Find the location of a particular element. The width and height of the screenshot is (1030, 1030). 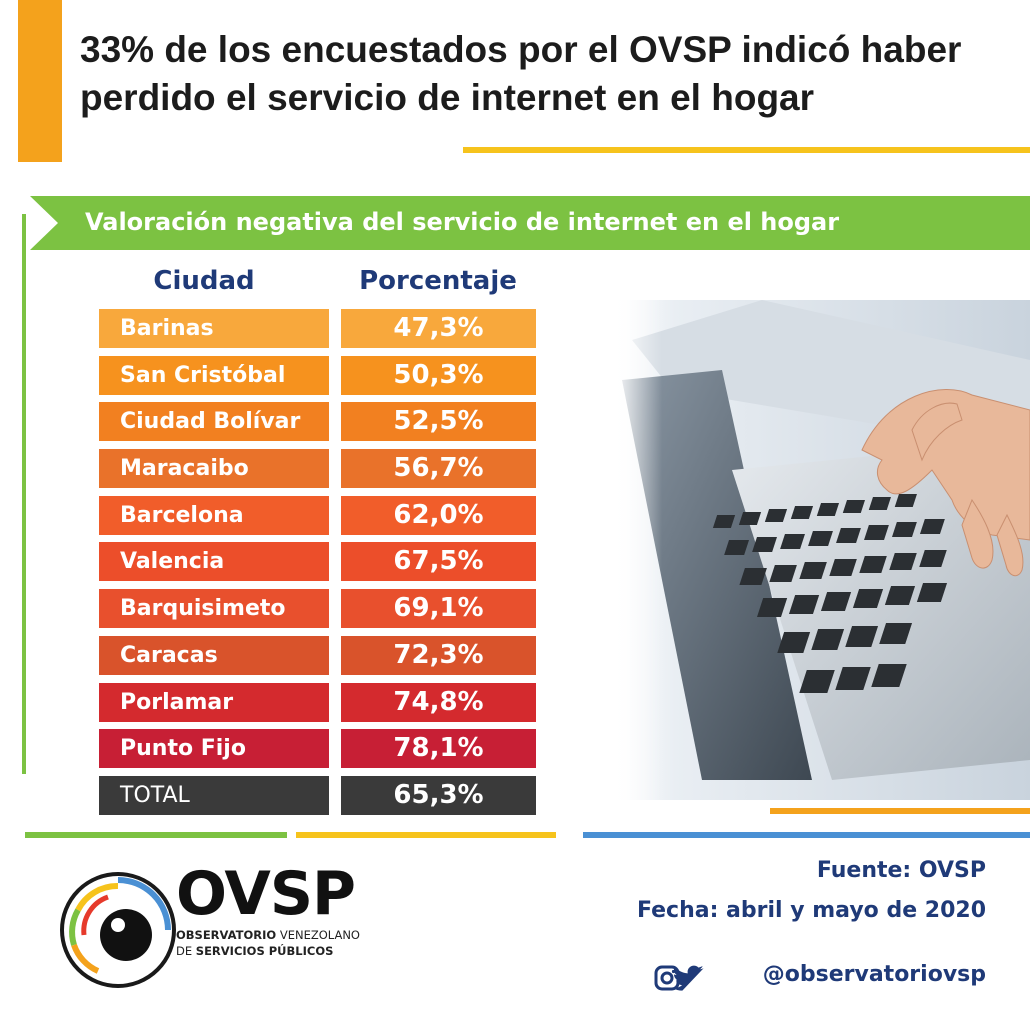

table-row: Barcelona 62,0% is located at coordinates (317, 515).